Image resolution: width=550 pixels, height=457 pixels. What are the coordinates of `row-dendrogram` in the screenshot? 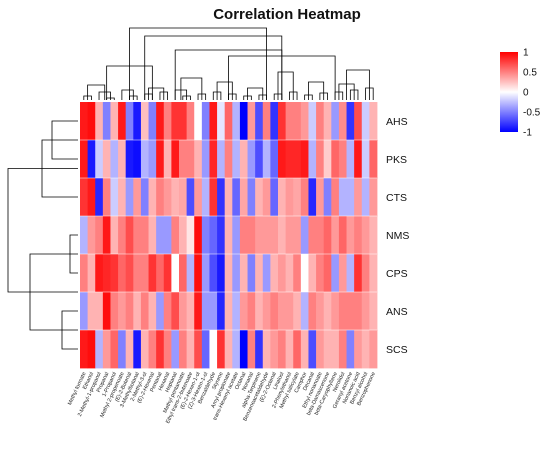 It's located at (42, 235).